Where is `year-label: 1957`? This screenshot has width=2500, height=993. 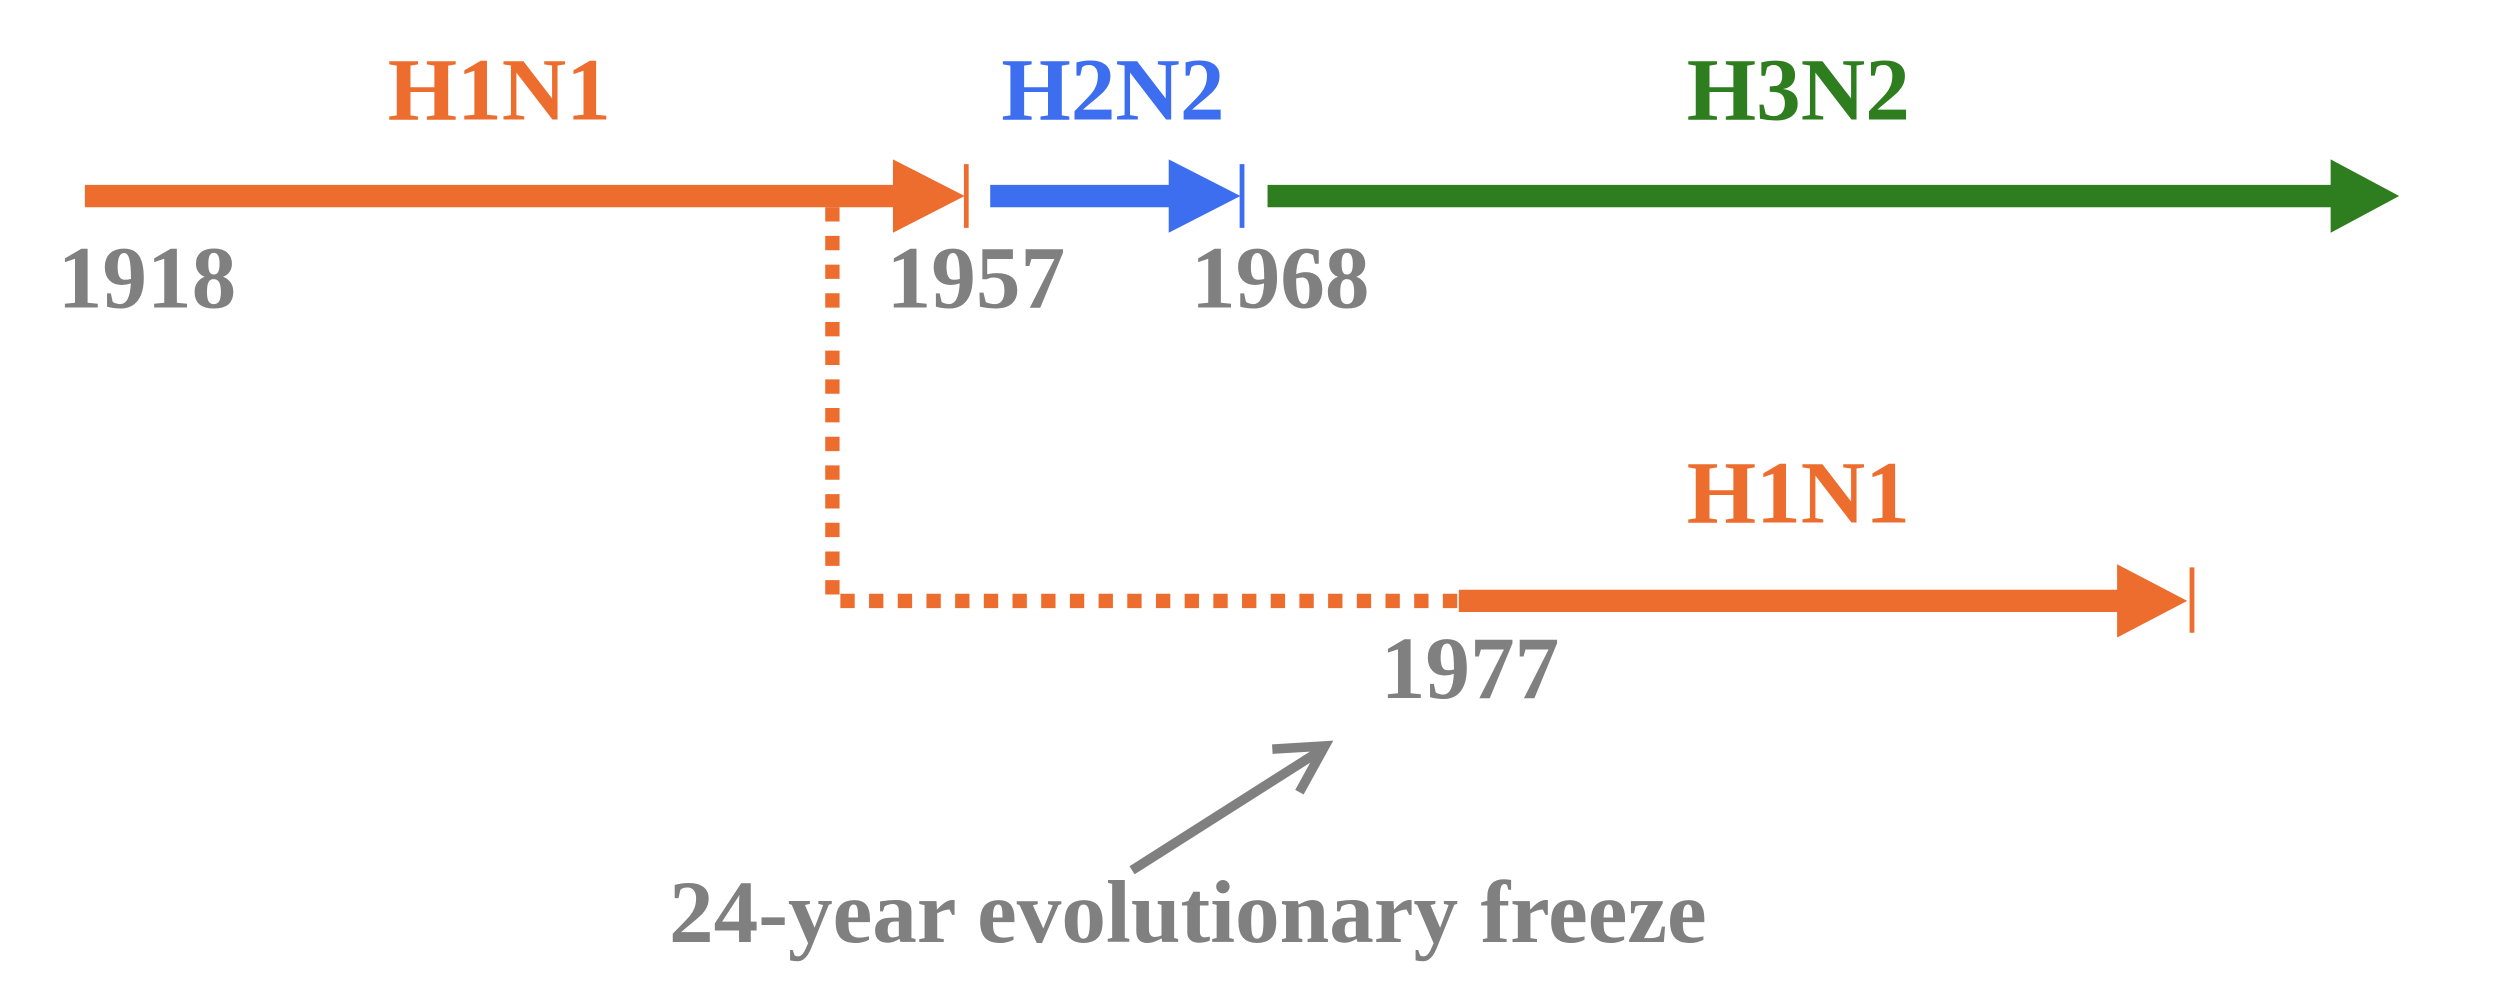
year-label: 1957 is located at coordinates (976, 277).